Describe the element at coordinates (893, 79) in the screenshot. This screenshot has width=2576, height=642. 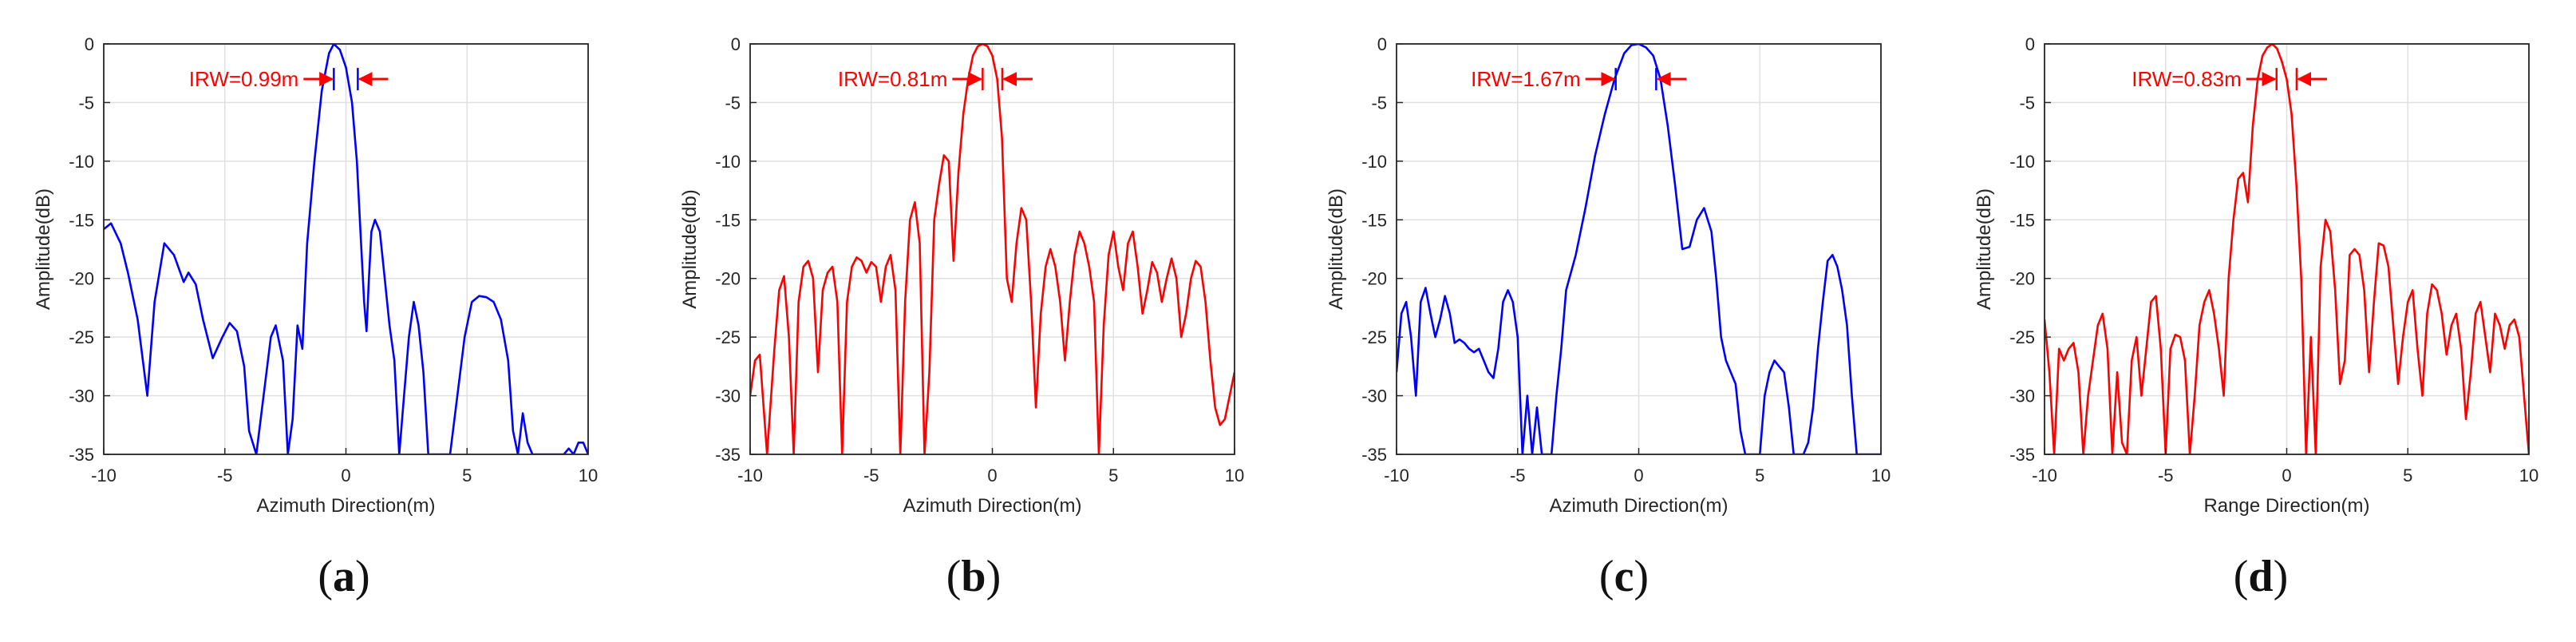
I see `irw-label: IRW=0.81m` at that location.